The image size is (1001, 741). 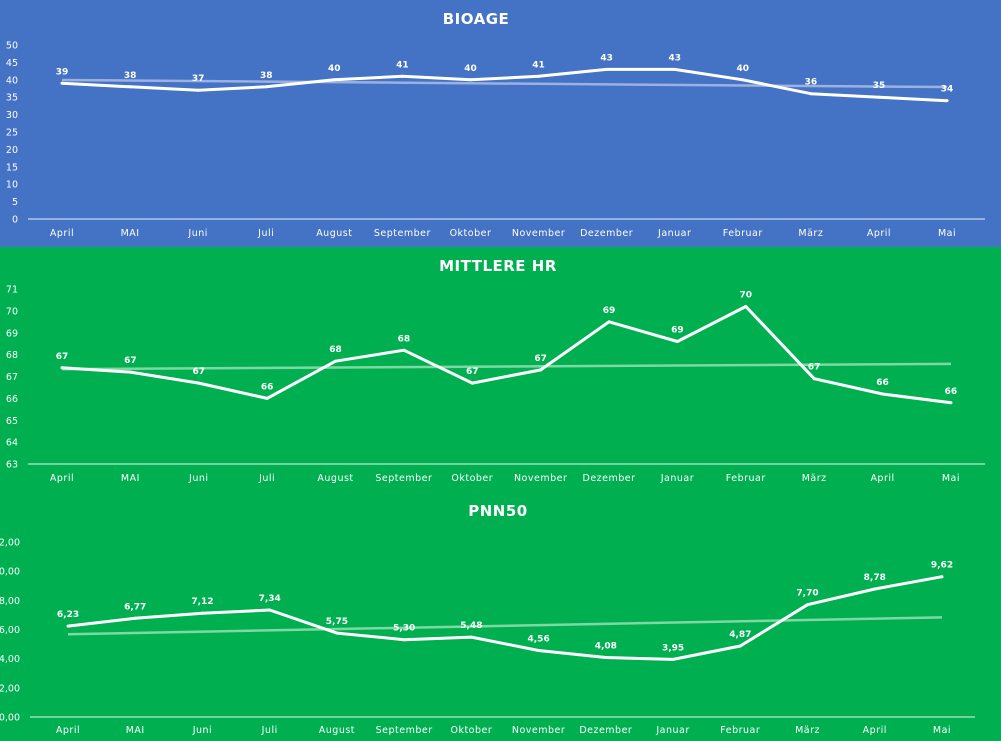 What do you see at coordinates (12, 80) in the screenshot?
I see `y-tick-label: 40` at bounding box center [12, 80].